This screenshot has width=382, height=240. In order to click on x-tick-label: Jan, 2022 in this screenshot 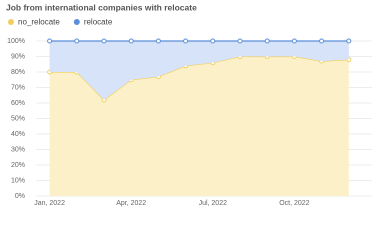, I will do `click(49, 203)`.